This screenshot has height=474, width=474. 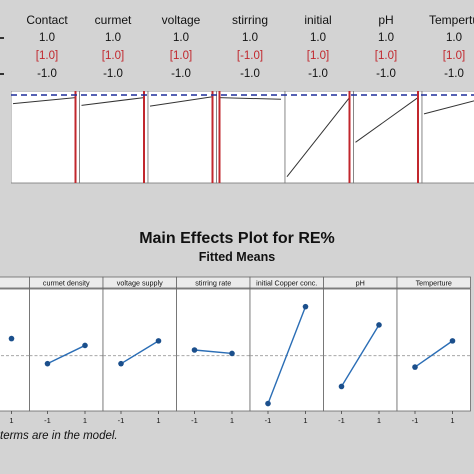 What do you see at coordinates (318, 20) in the screenshot?
I see `optimizer-factor-name: initial` at bounding box center [318, 20].